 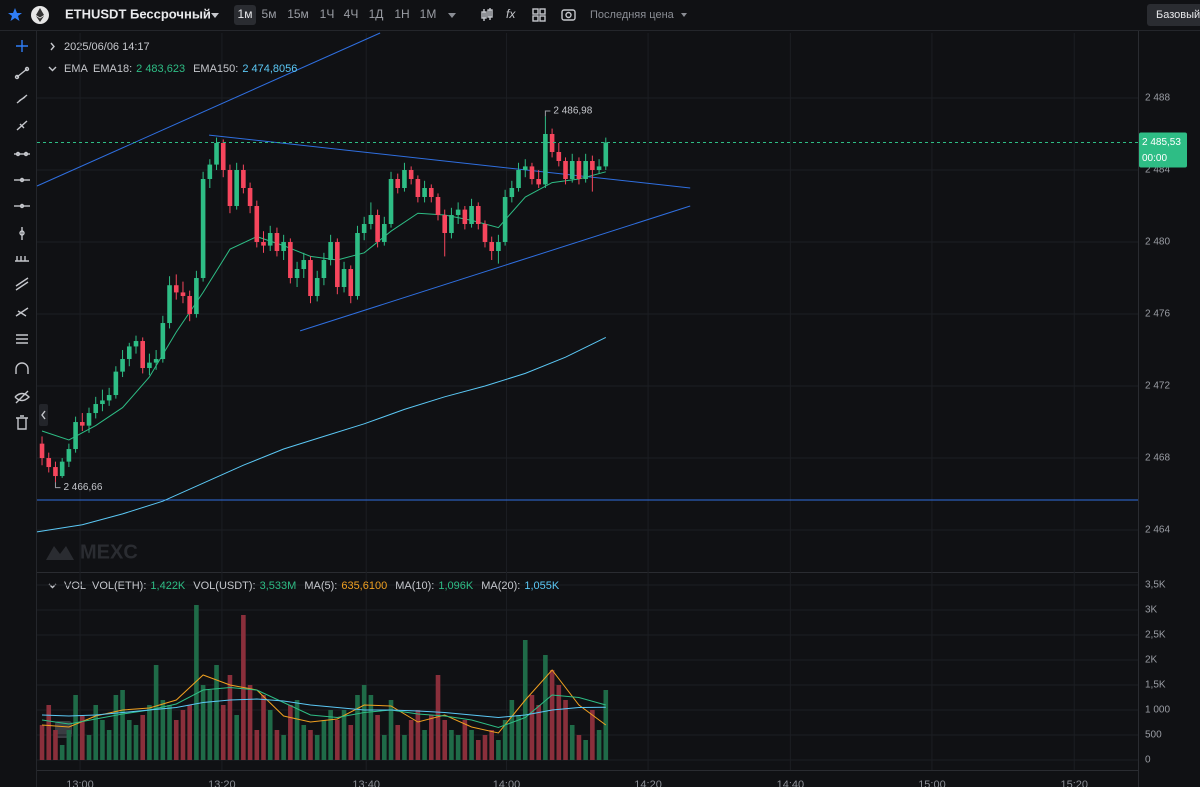 I want to click on layout-button: Базовый, so click(x=1178, y=15).